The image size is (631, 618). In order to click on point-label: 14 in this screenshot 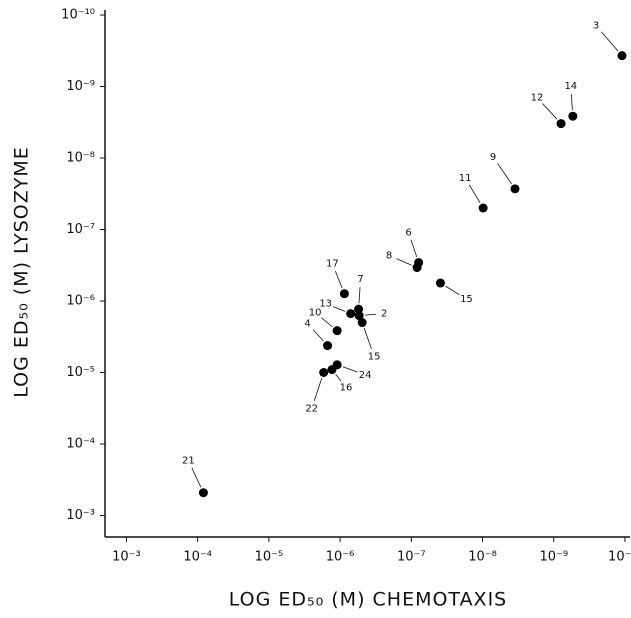, I will do `click(570, 86)`.